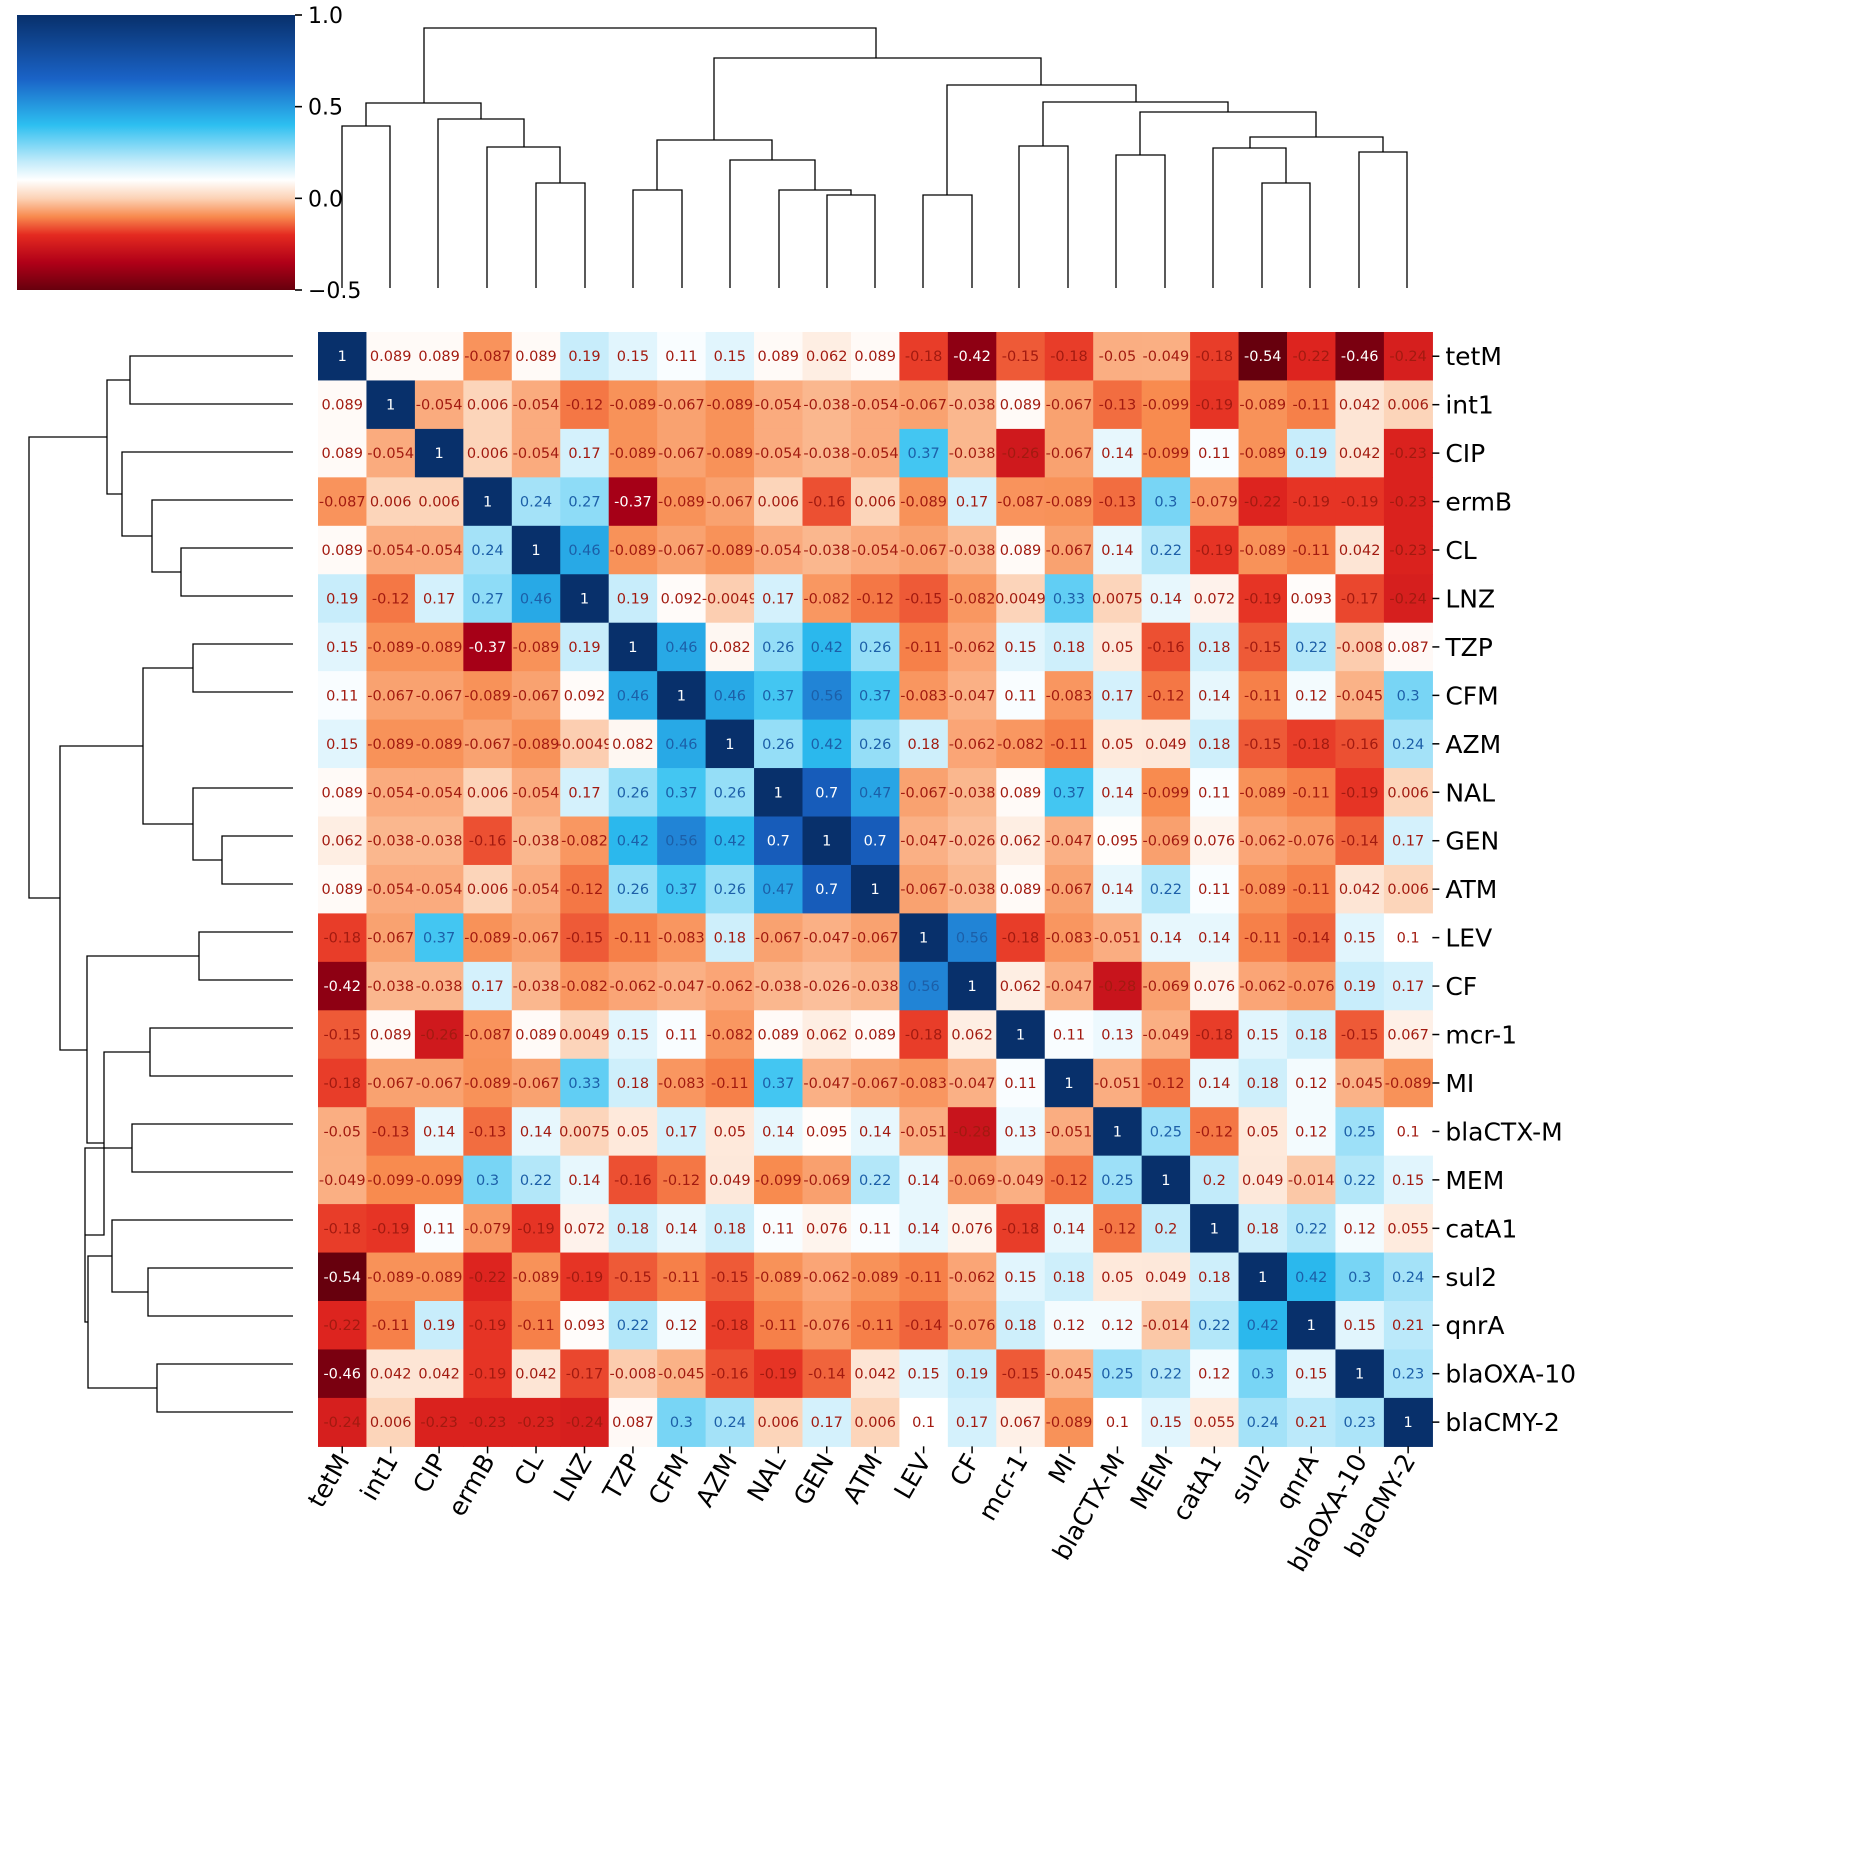 The width and height of the screenshot is (1867, 1868). I want to click on heatmap-cell-label: -0.15, so click(730, 1278).